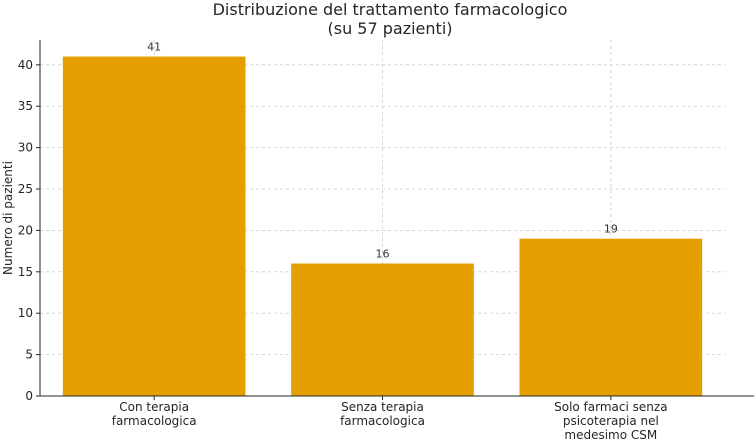  I want to click on y-tick-label: 40, so click(25, 65).